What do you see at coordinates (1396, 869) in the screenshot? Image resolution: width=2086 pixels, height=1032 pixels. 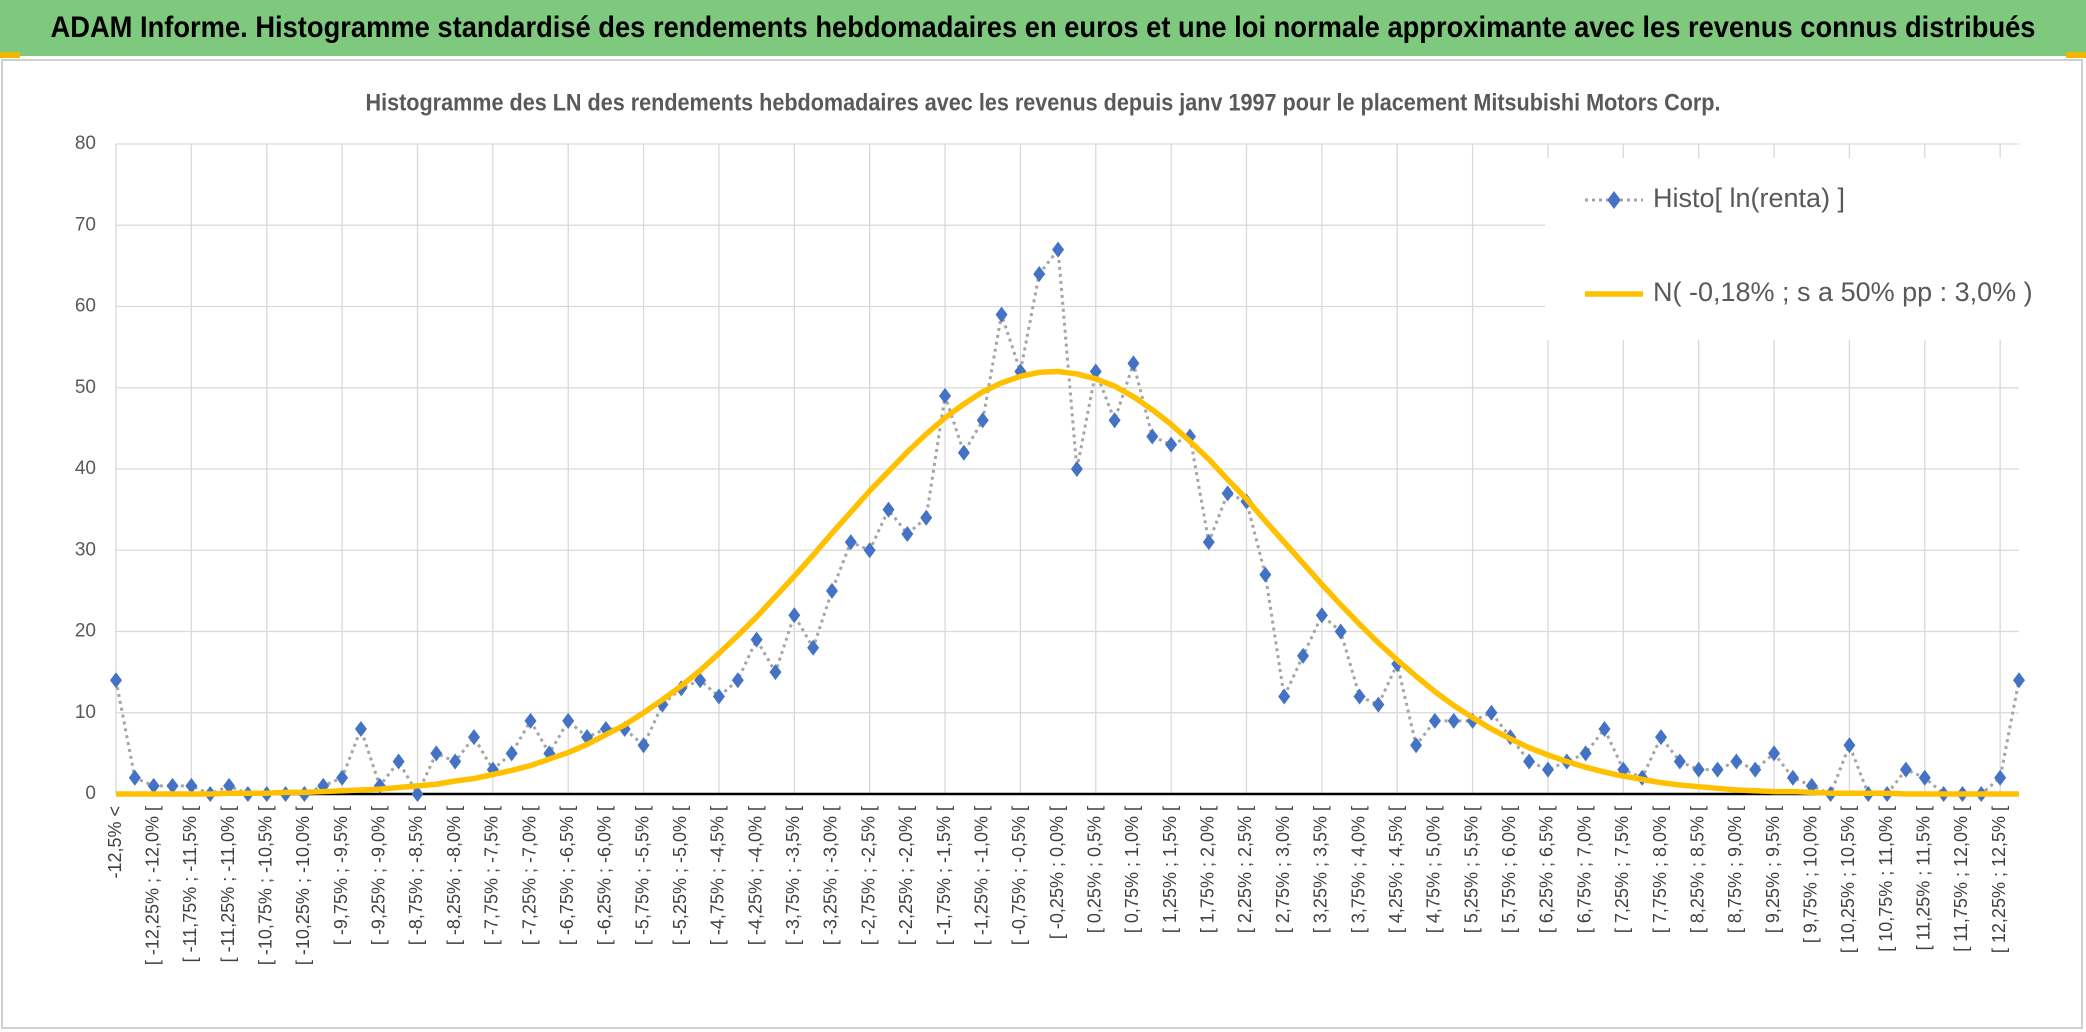 I see `x-tick-label: [ 4,25% ; 4,5% [` at bounding box center [1396, 869].